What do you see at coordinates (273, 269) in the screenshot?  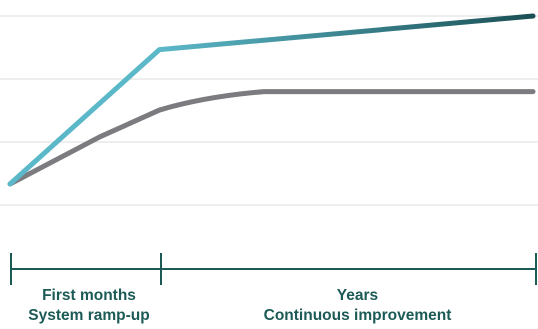 I see `timeline-axis` at bounding box center [273, 269].